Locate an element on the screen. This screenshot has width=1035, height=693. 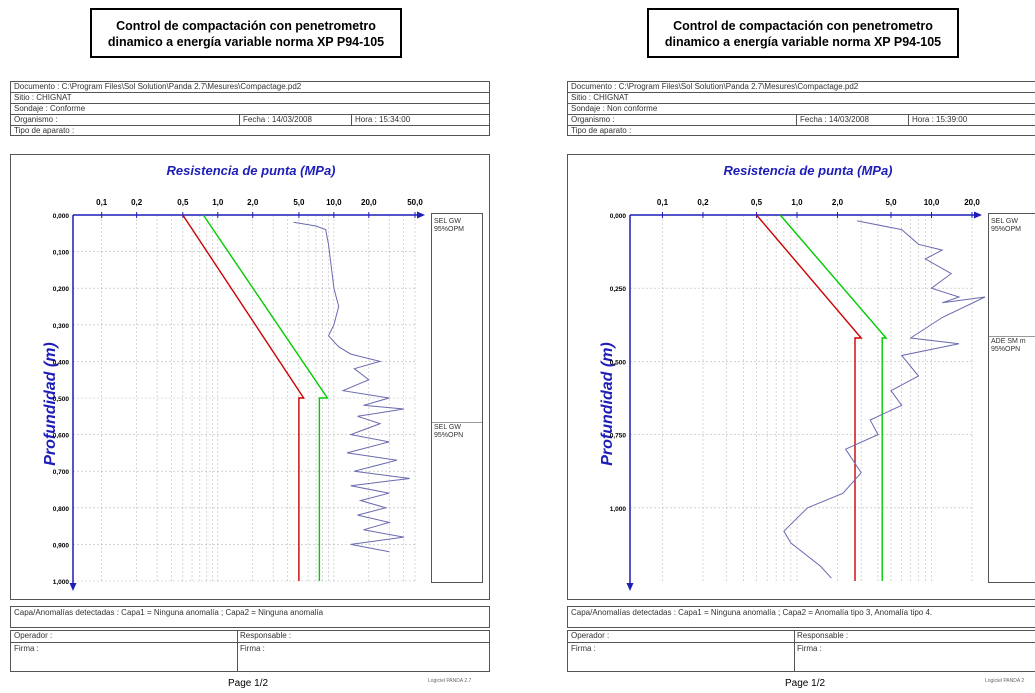
y-tick-label: 0,600 is located at coordinates (61, 436).